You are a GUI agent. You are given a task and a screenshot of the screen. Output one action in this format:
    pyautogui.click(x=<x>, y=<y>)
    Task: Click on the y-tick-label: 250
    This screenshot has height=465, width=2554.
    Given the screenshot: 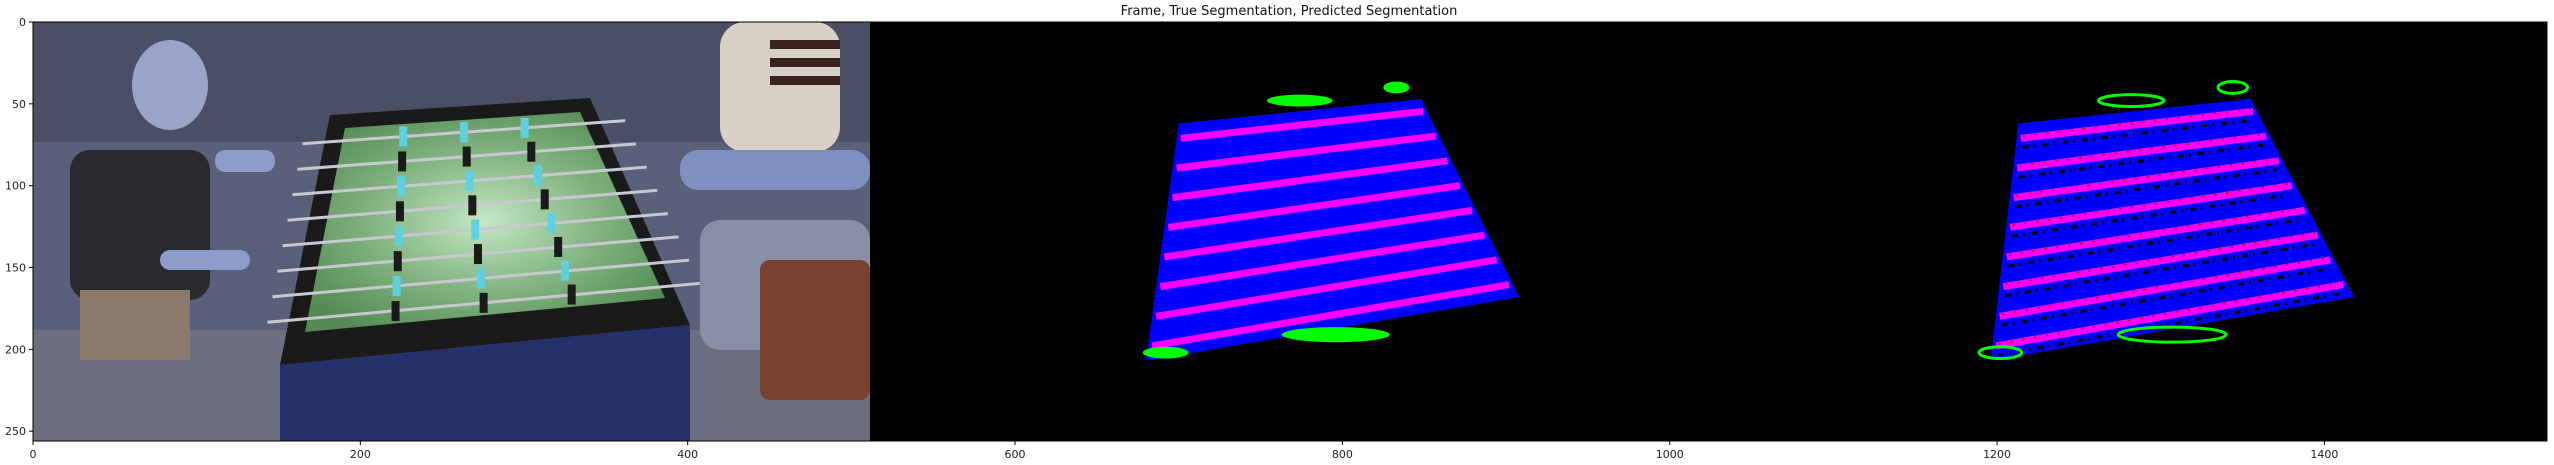 What is the action you would take?
    pyautogui.click(x=15, y=431)
    